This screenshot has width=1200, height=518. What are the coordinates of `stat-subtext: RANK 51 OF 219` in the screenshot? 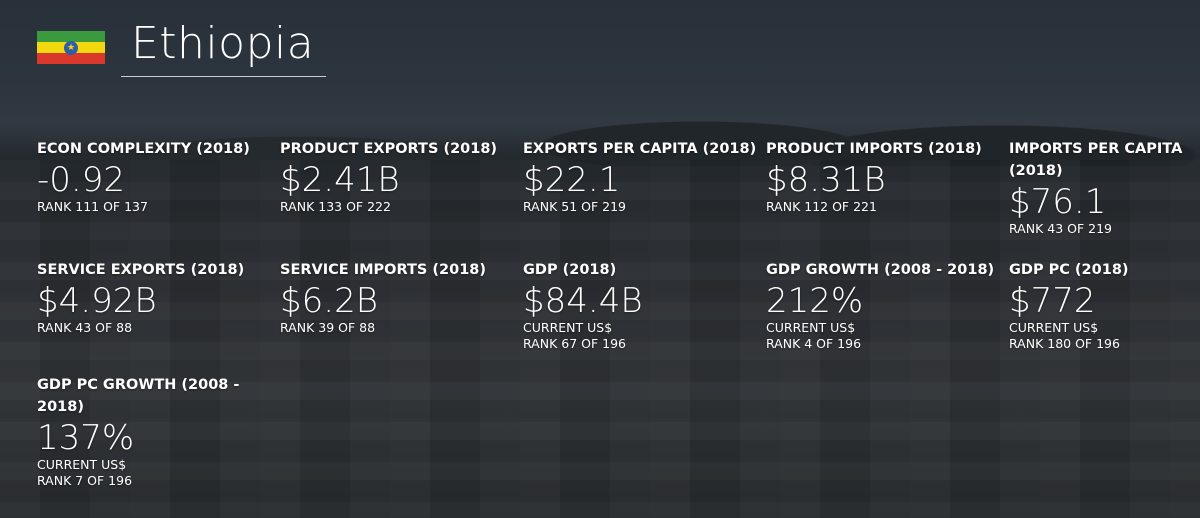 It's located at (574, 206).